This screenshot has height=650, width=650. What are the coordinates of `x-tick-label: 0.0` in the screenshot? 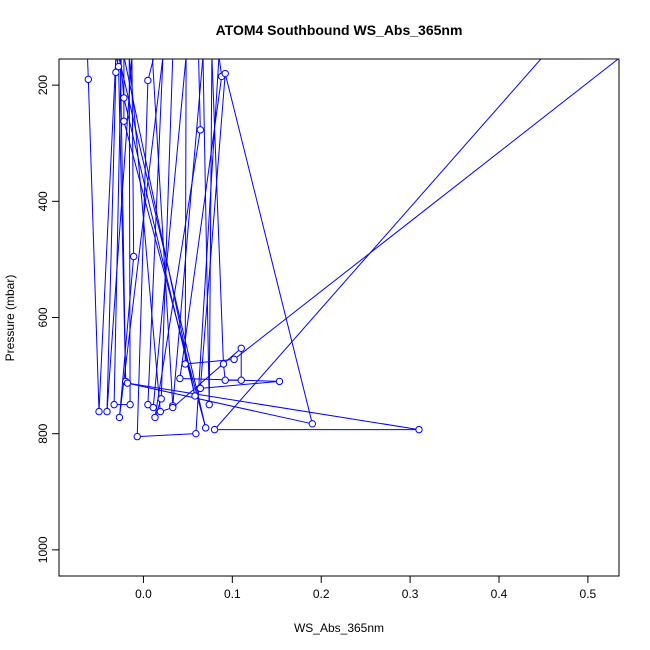 It's located at (143, 594).